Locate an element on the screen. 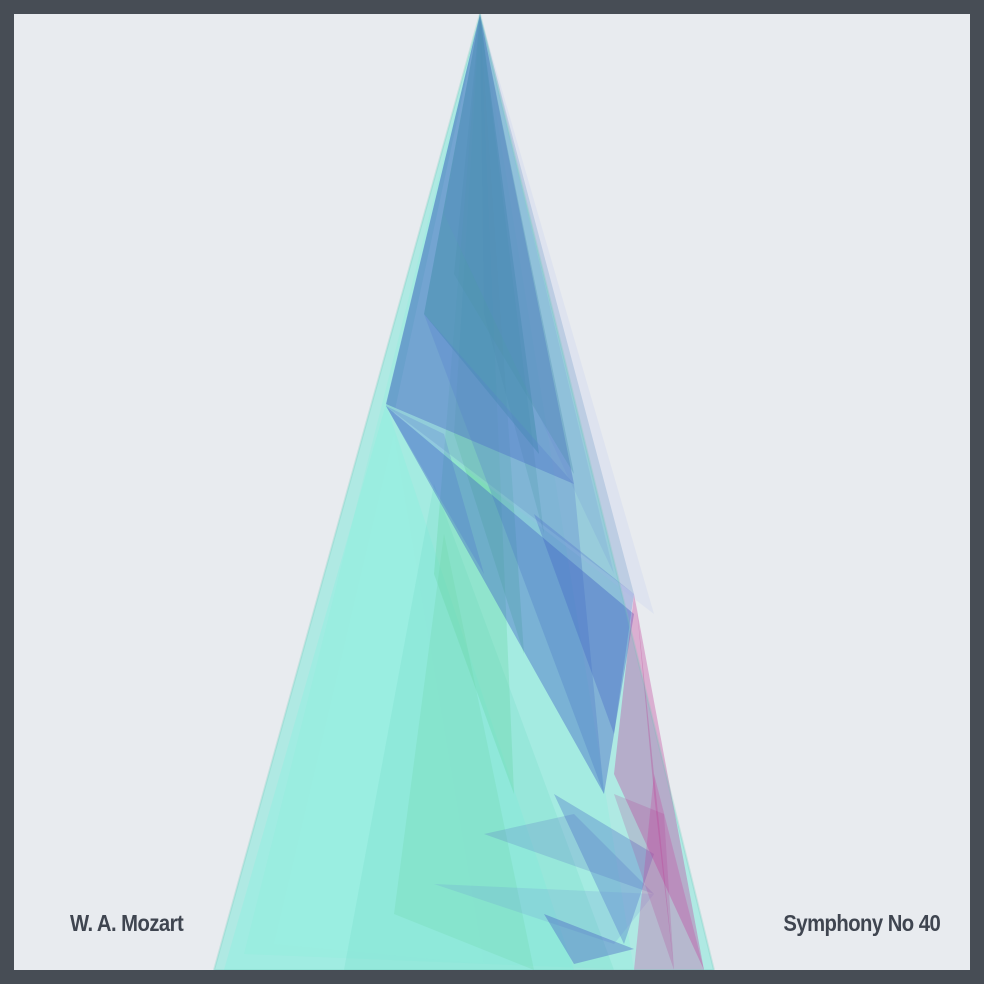 The width and height of the screenshot is (984, 984). composer-label: W. A. Mozart is located at coordinates (127, 923).